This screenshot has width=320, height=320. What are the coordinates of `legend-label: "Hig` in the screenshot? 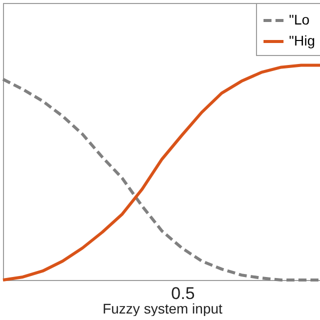 It's located at (302, 40).